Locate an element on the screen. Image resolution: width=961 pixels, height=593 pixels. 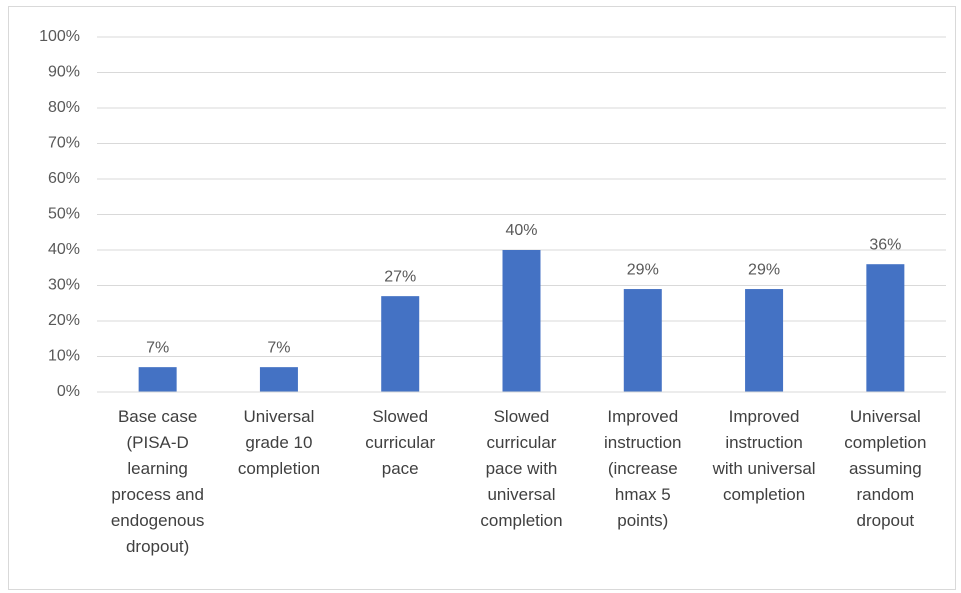
value-label: 27% is located at coordinates (400, 276).